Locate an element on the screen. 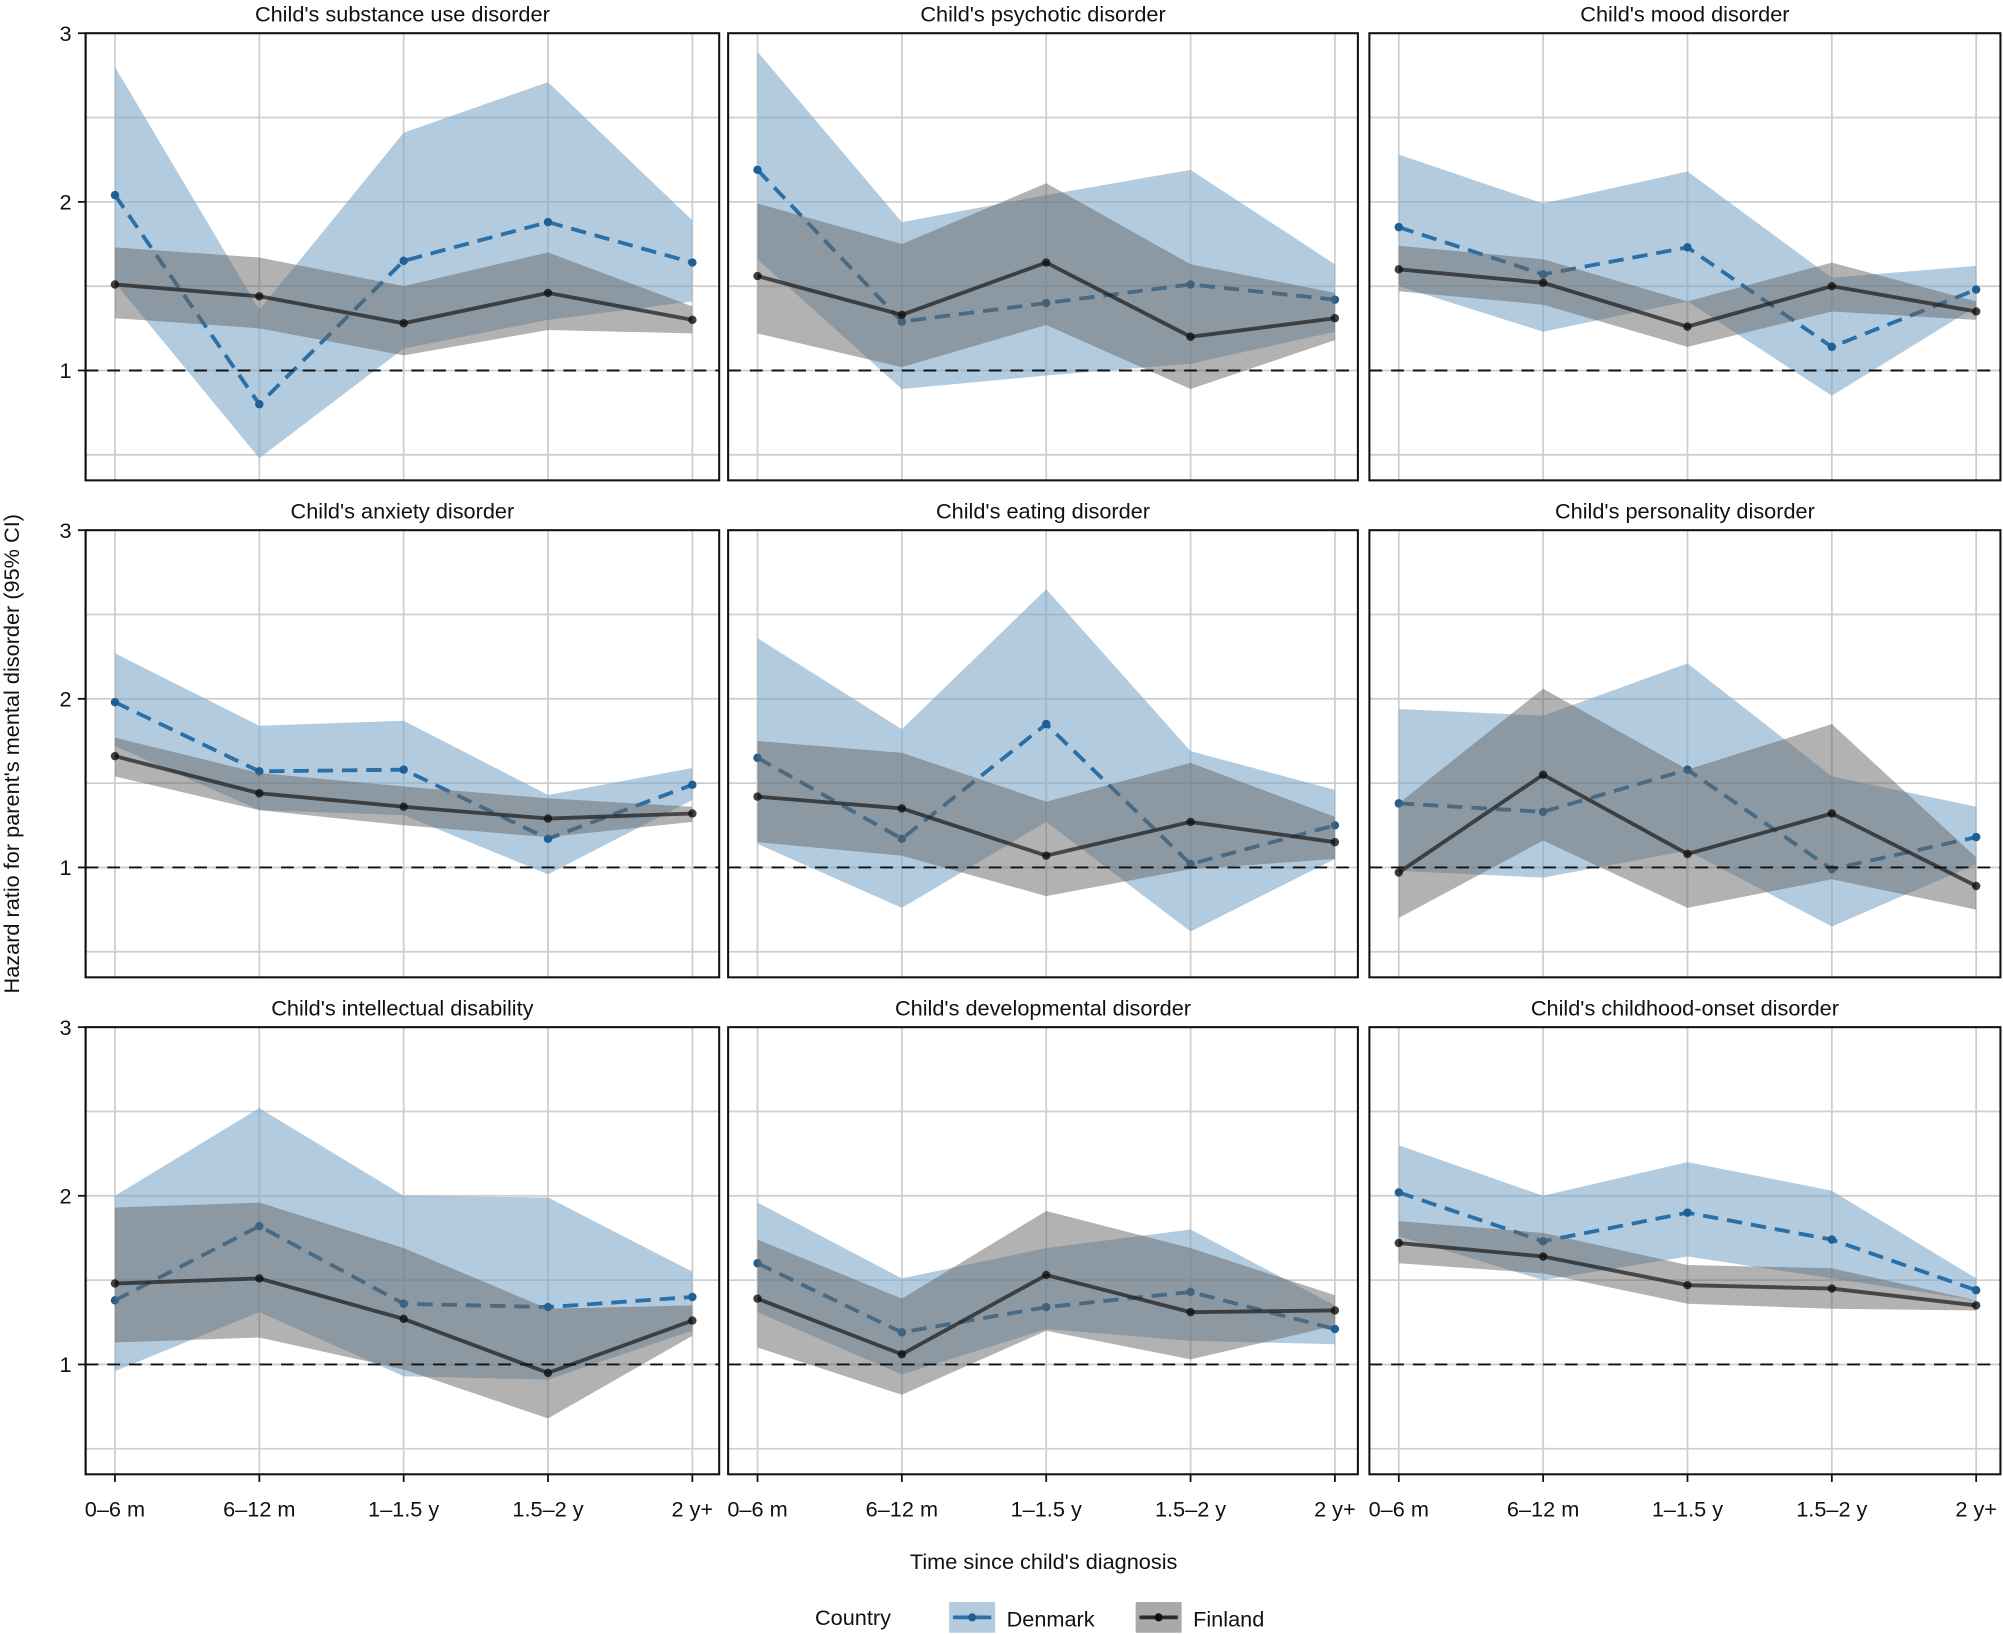  panel-6: Child's personality disorder is located at coordinates (1685, 739).